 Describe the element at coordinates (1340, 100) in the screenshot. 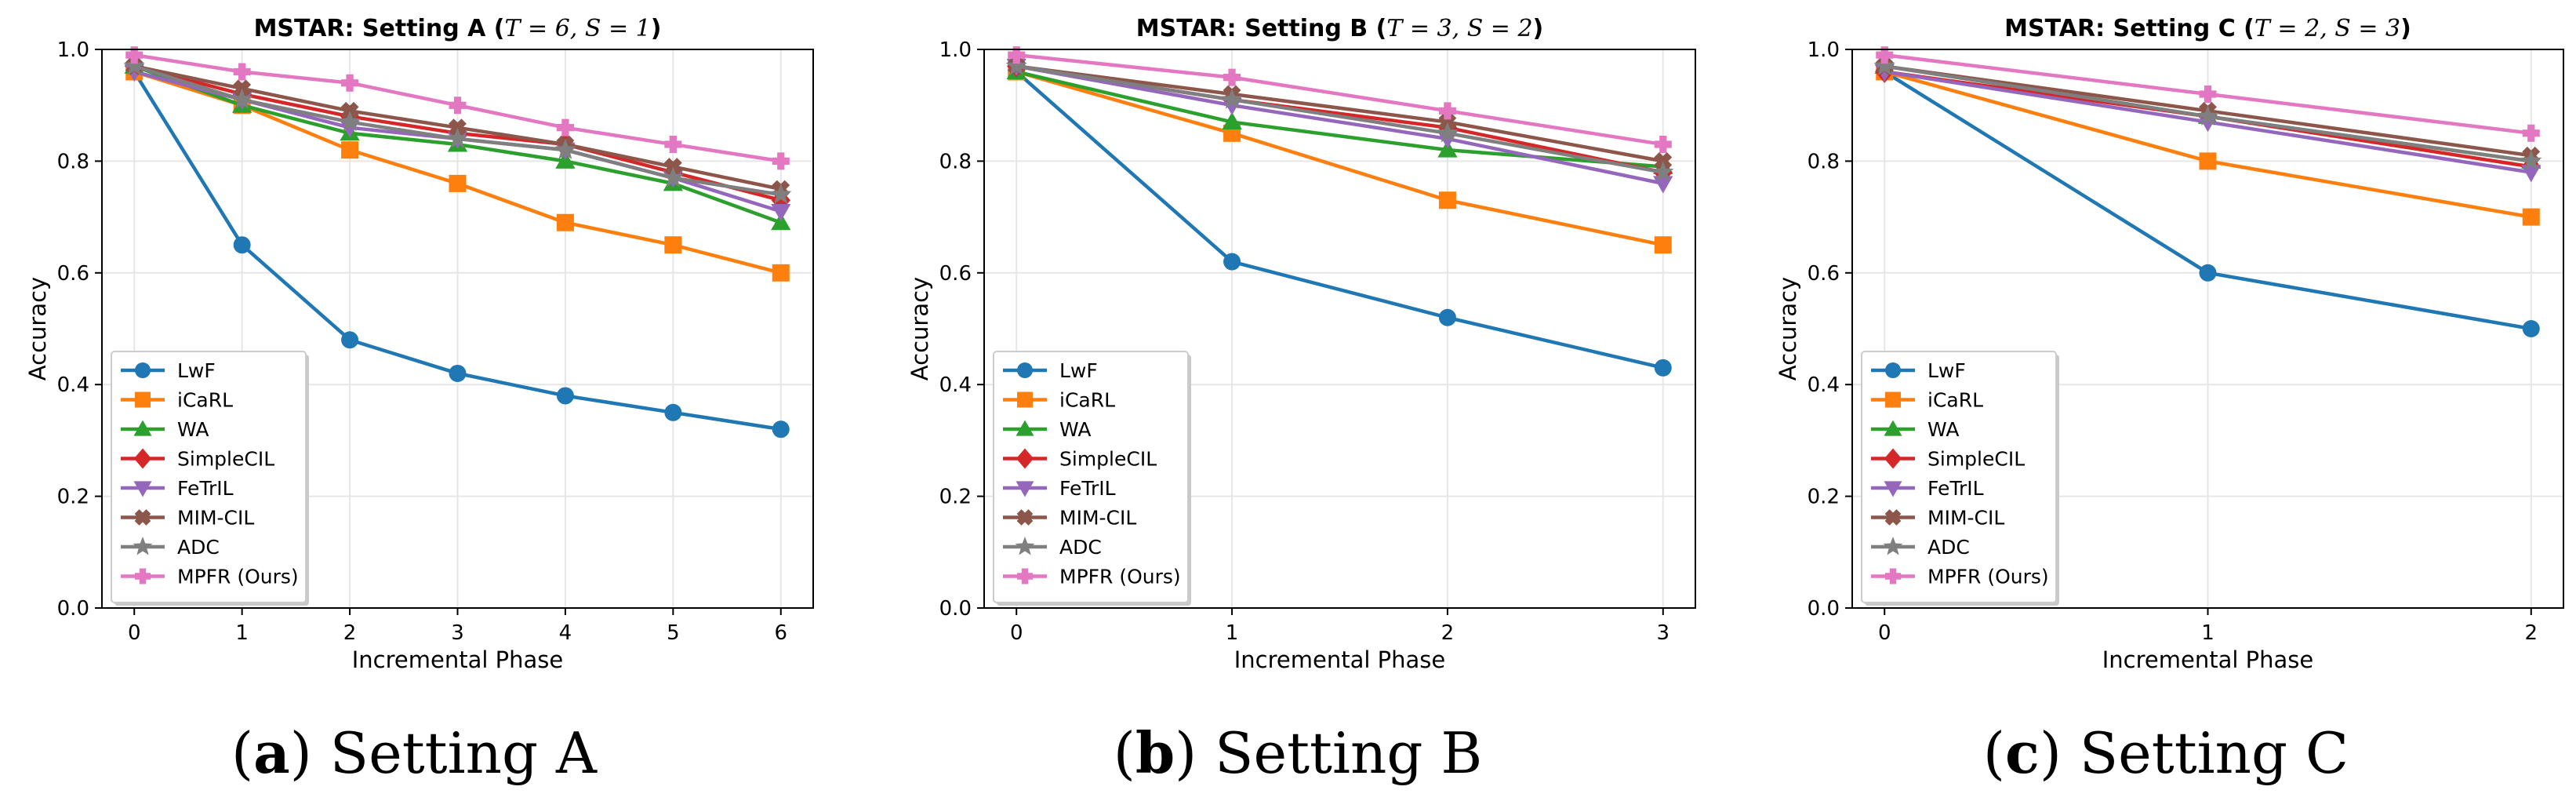

I see `series-line-mpfr-ours` at that location.